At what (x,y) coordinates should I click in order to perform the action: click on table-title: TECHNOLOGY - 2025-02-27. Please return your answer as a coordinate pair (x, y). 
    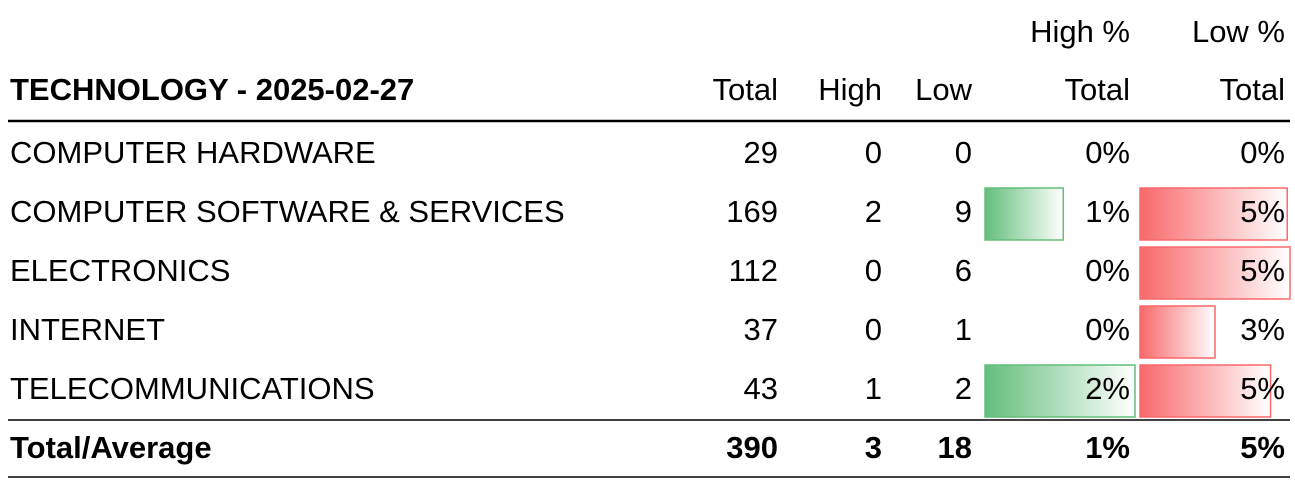
    Looking at the image, I should click on (212, 89).